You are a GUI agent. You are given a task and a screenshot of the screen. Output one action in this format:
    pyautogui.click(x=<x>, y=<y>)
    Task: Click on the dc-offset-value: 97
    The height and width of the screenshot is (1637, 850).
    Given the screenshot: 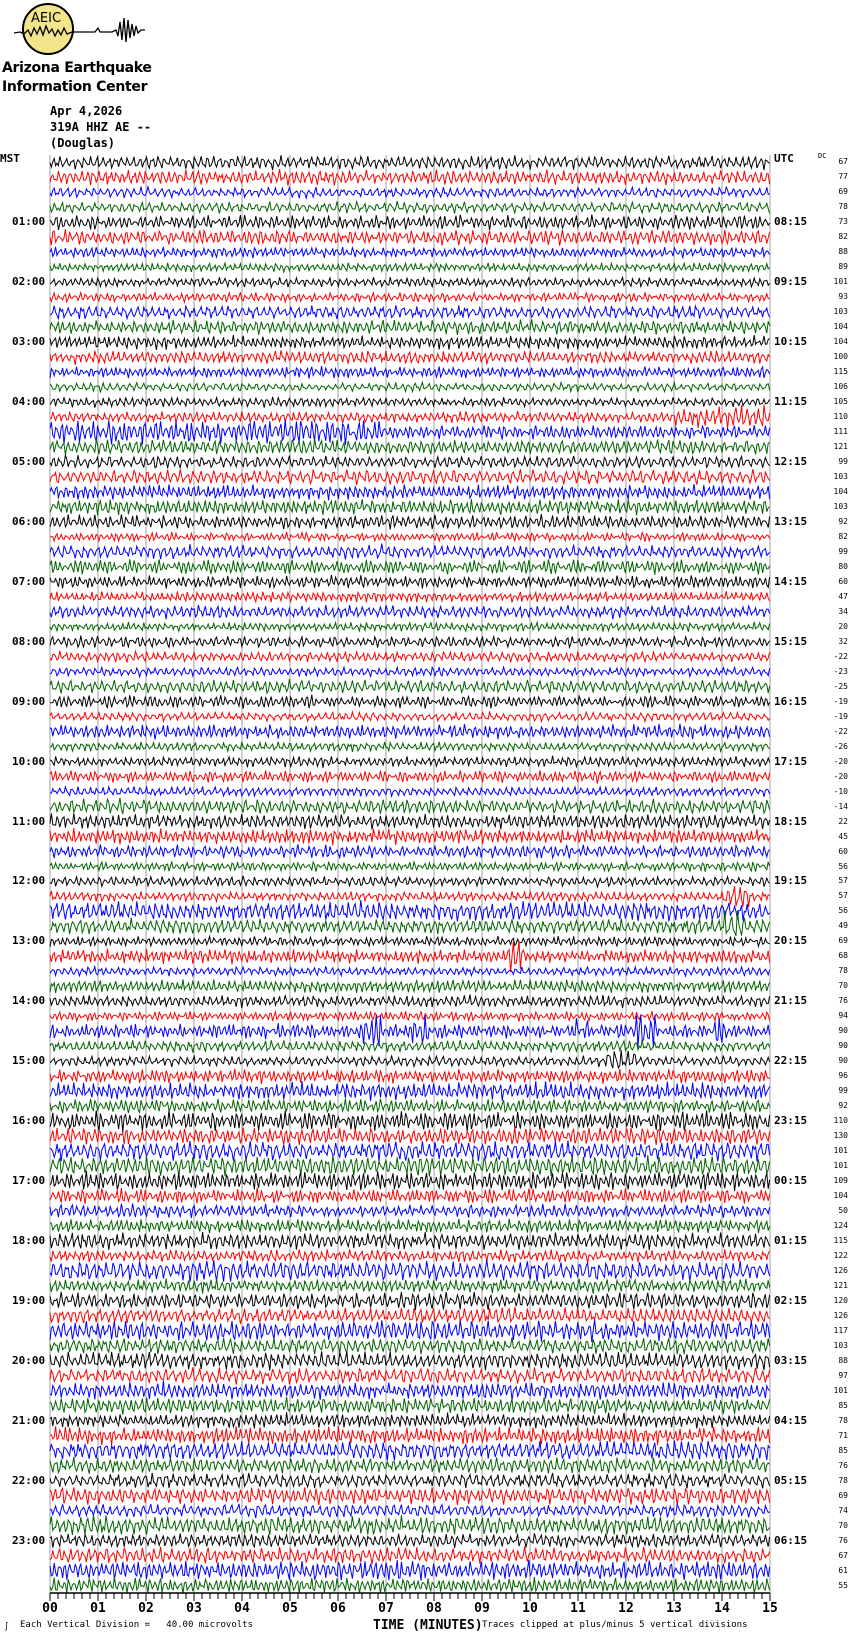 What is the action you would take?
    pyautogui.click(x=843, y=1375)
    